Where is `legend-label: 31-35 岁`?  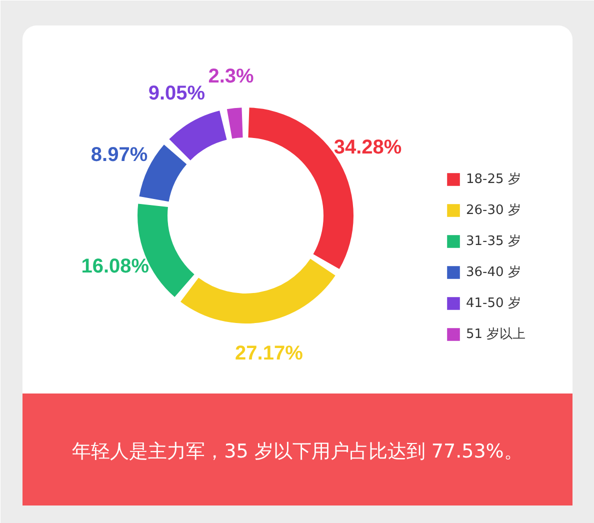
legend-label: 31-35 岁 is located at coordinates (493, 241).